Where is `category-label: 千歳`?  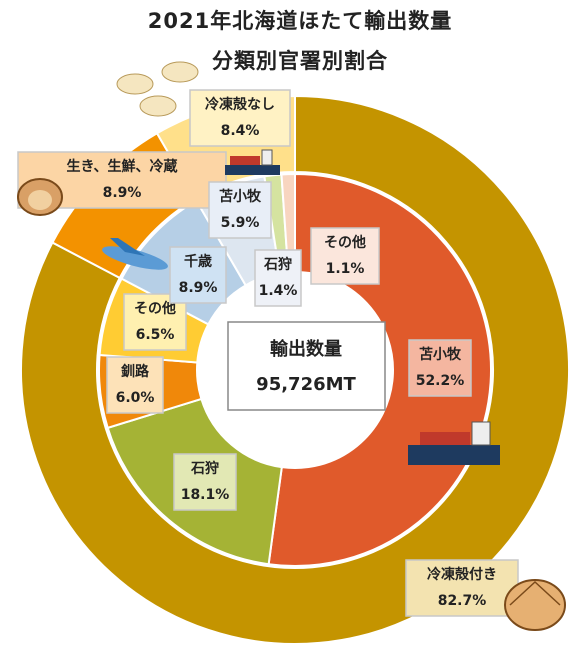
category-label: 千歳 is located at coordinates (198, 261).